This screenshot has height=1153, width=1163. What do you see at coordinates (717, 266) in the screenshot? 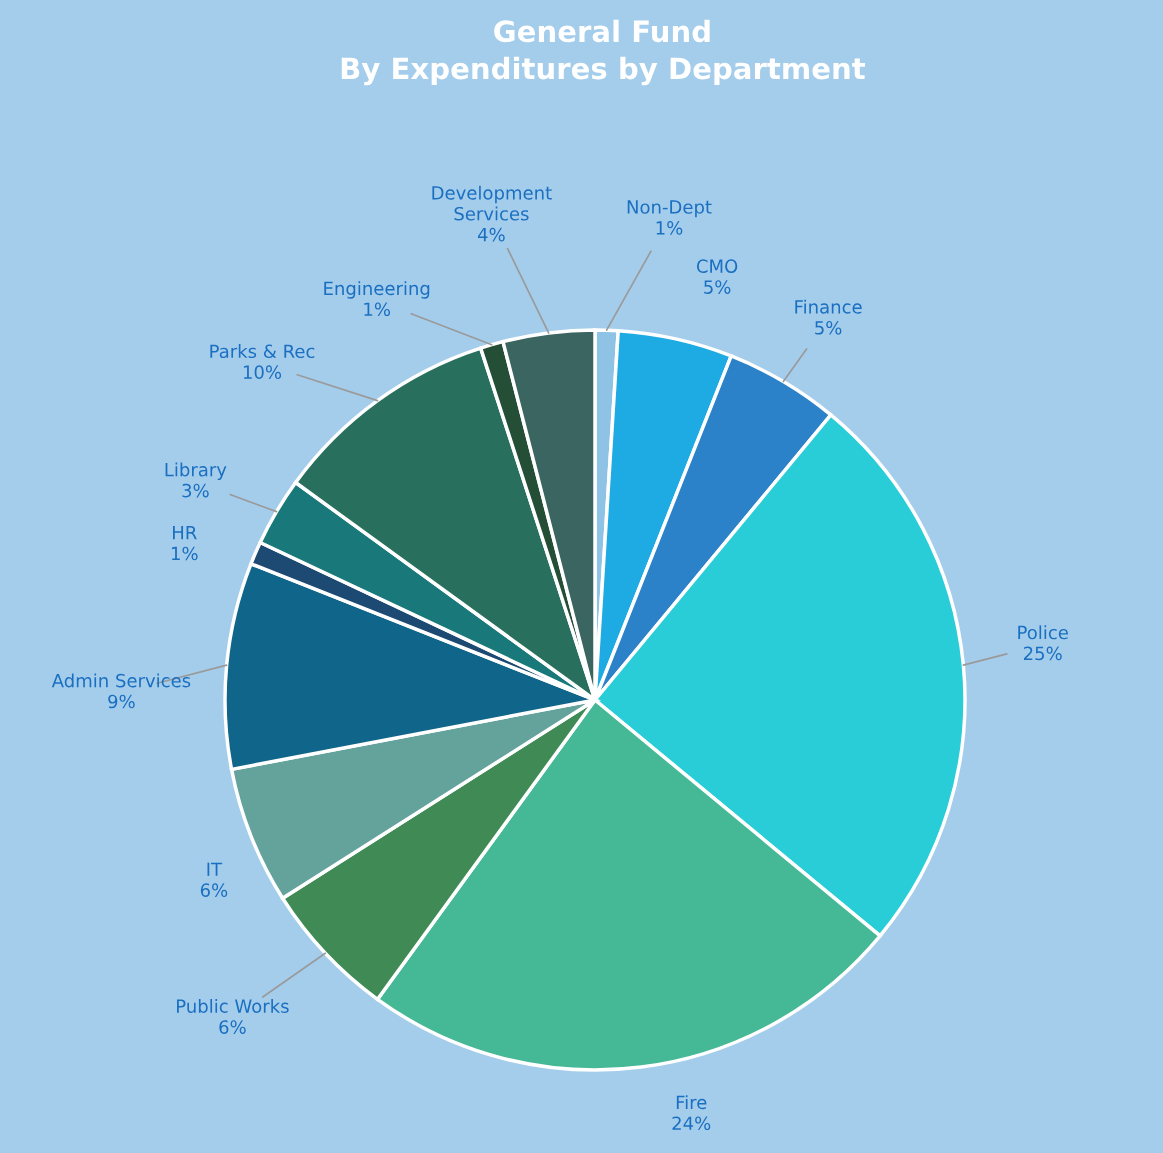
I see `slice-label: CMO` at bounding box center [717, 266].